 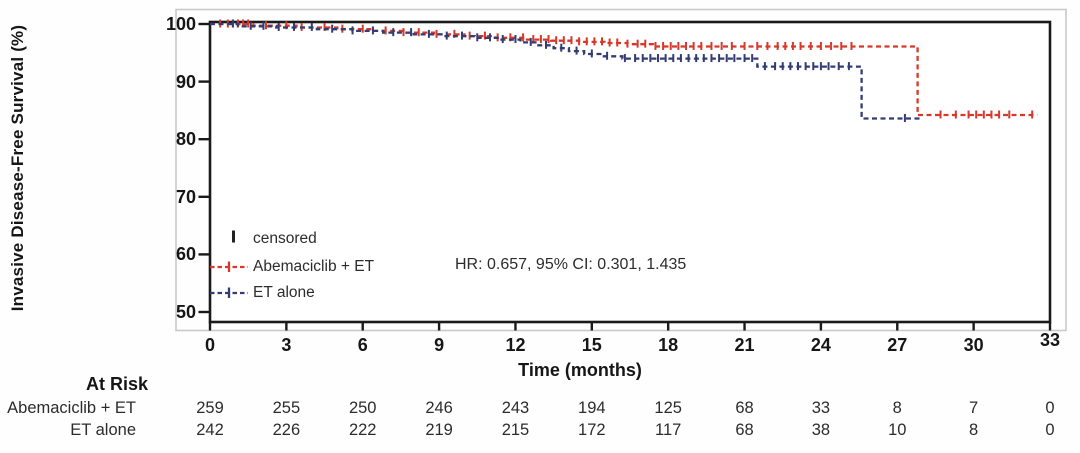 I want to click on at-risk-row1-label: Abemaciclib + ET, so click(x=71, y=408).